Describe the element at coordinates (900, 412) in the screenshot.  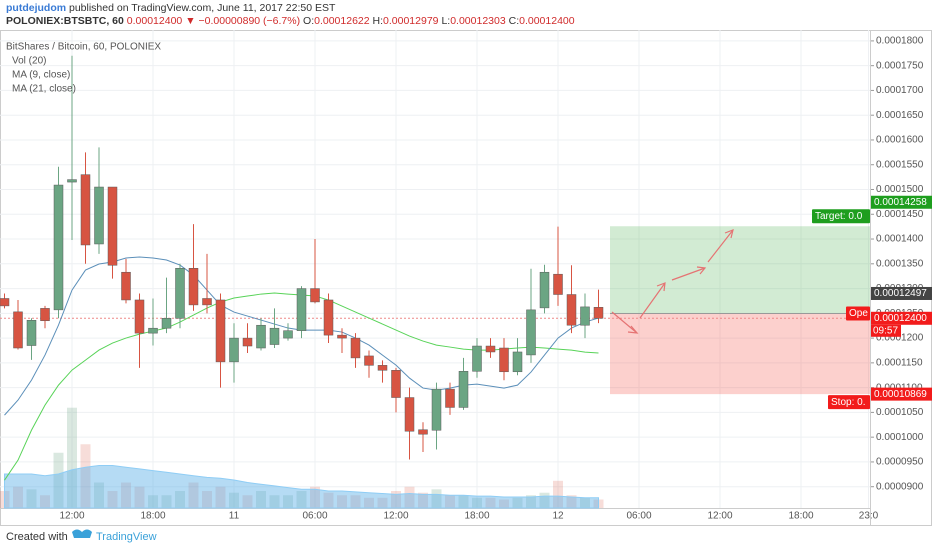
I see `y-tick-label: 0.0001050` at that location.